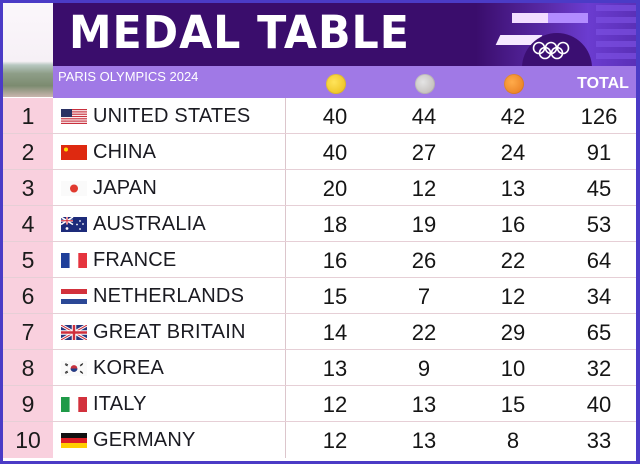  I want to click on country-name: JAPAN, so click(125, 188).